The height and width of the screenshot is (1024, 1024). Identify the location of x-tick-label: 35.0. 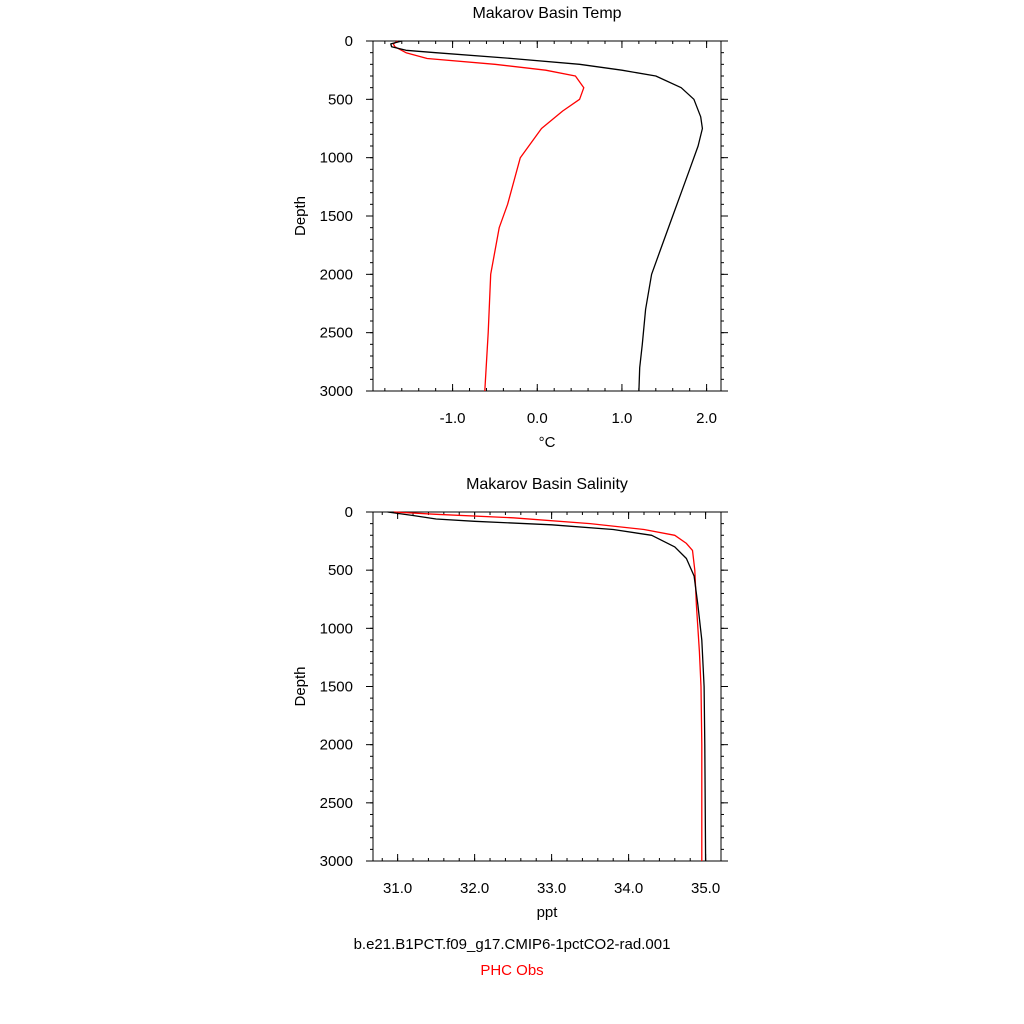
(705, 888).